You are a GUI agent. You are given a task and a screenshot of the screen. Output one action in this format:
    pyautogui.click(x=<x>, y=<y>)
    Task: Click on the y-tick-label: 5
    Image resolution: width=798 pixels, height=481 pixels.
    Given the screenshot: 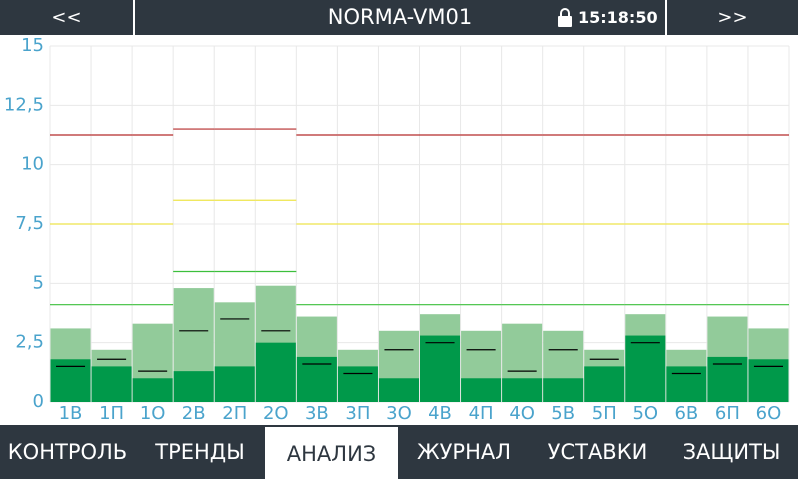 What is the action you would take?
    pyautogui.click(x=38, y=282)
    